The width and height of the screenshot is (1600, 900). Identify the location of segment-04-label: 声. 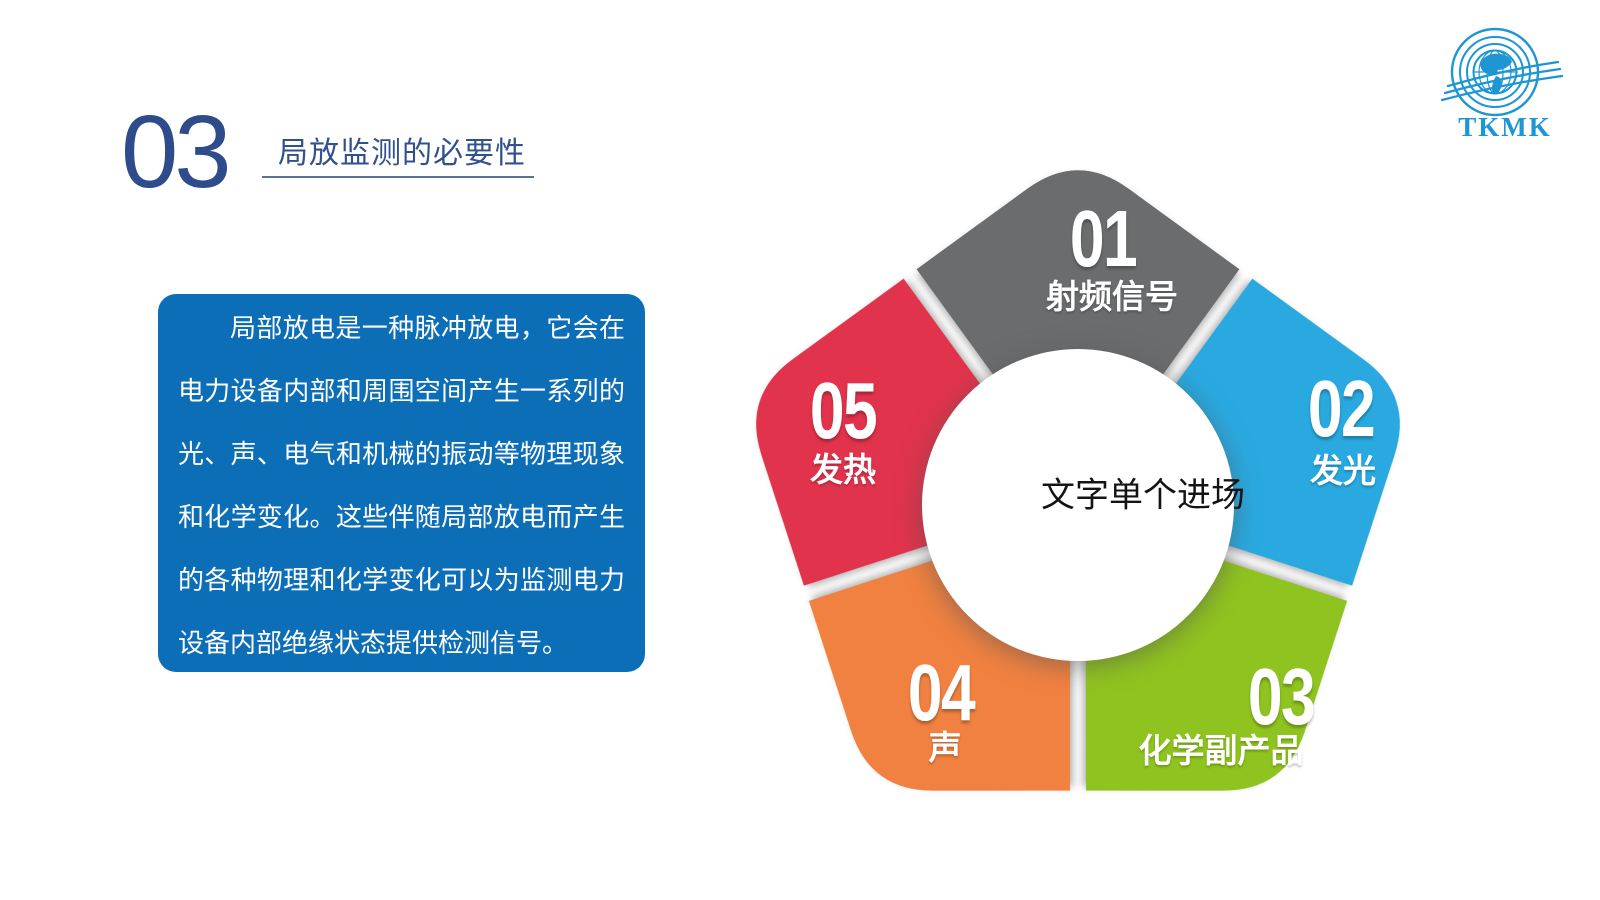
(945, 747).